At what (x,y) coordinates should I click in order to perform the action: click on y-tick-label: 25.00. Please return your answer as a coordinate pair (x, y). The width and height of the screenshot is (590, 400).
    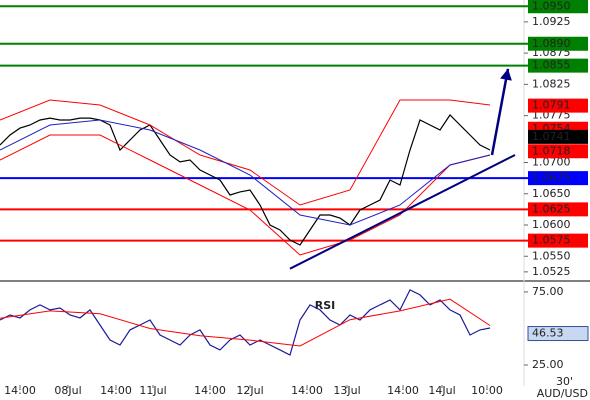
    Looking at the image, I should click on (548, 364).